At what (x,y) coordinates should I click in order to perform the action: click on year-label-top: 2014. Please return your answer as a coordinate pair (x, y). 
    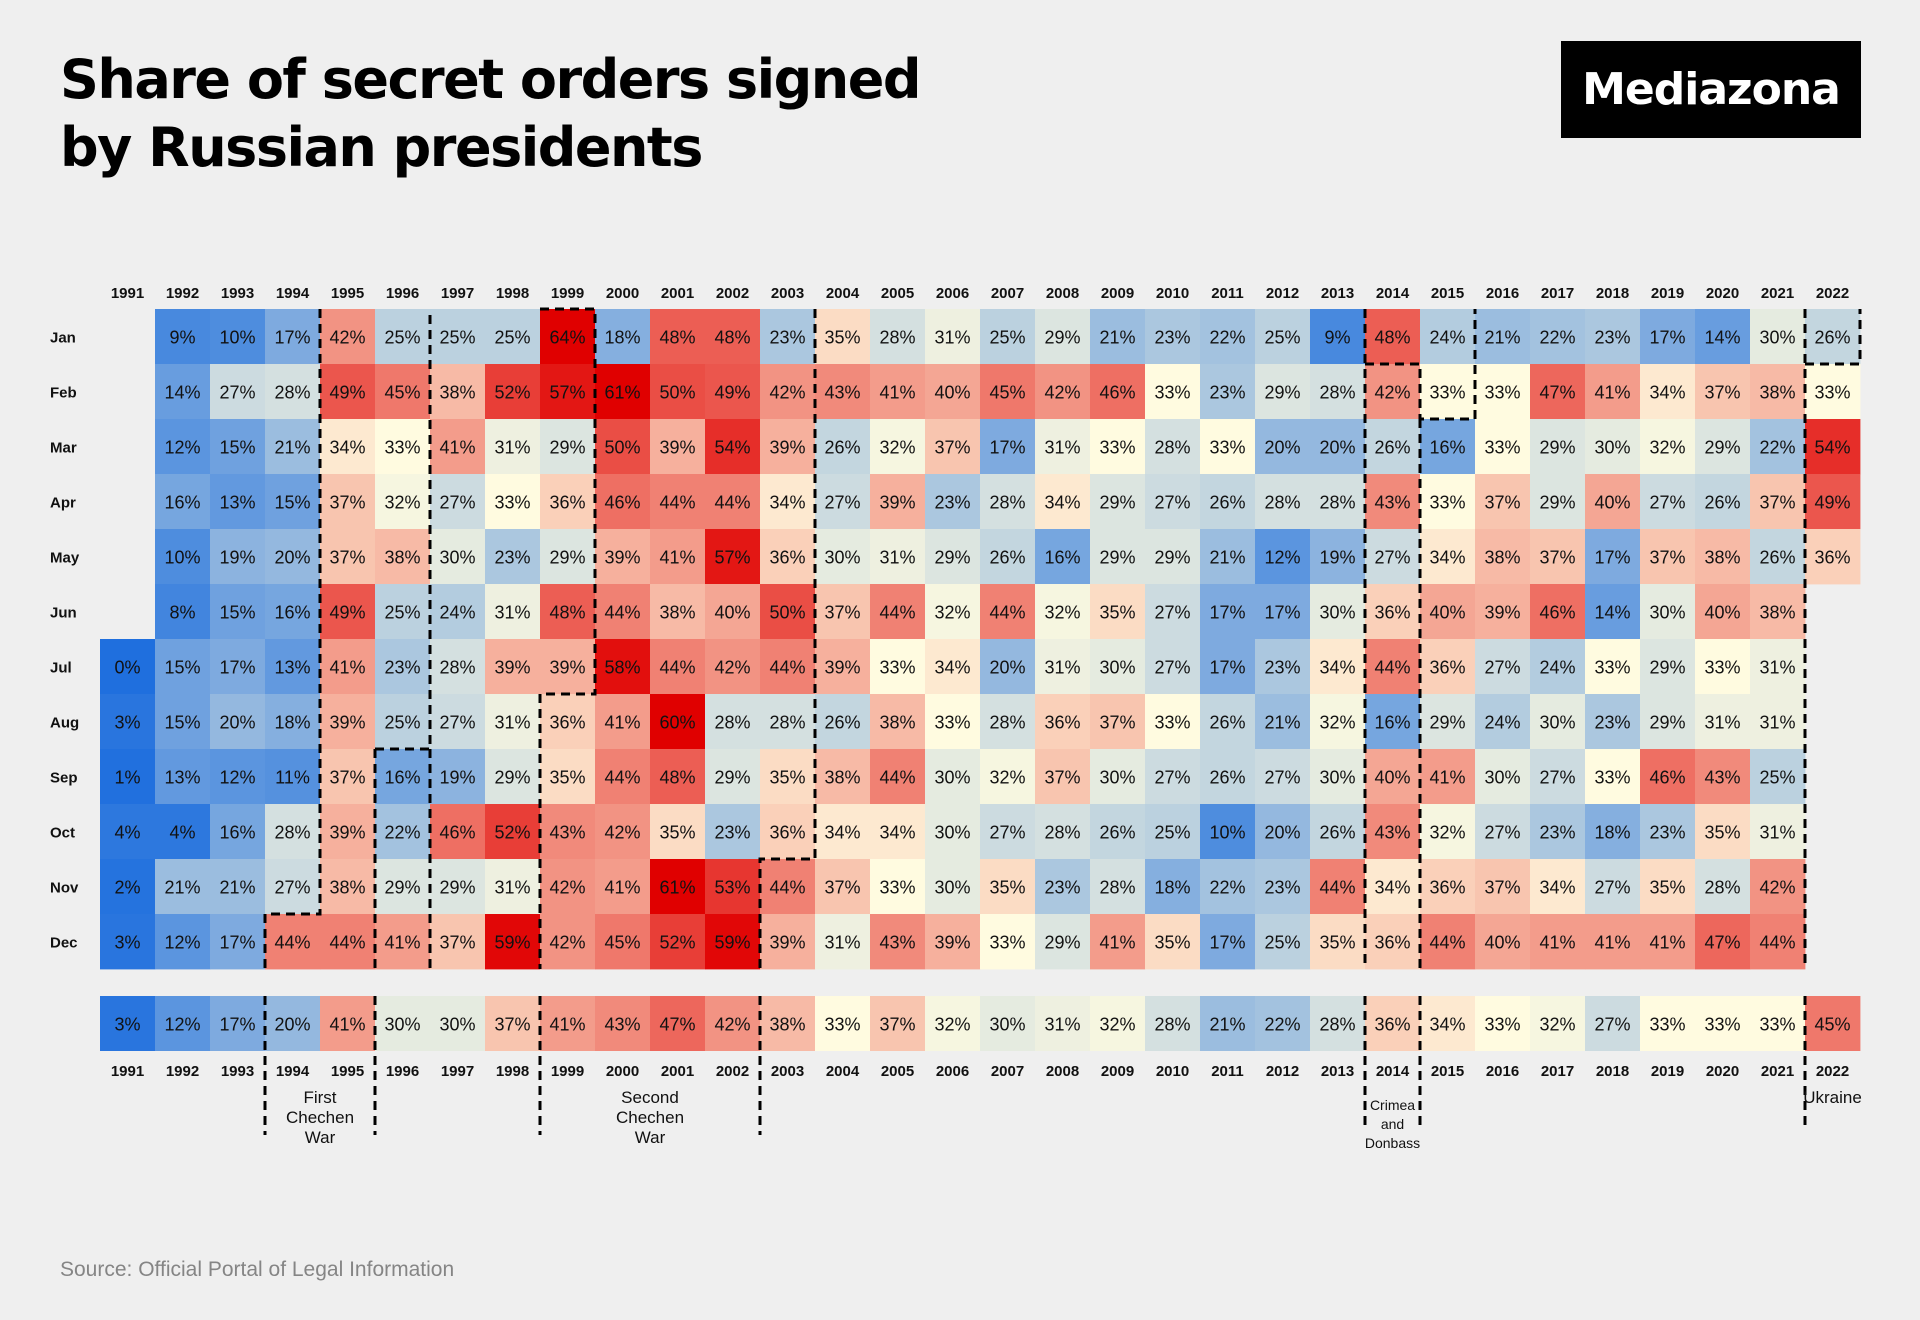
    Looking at the image, I should click on (1393, 293).